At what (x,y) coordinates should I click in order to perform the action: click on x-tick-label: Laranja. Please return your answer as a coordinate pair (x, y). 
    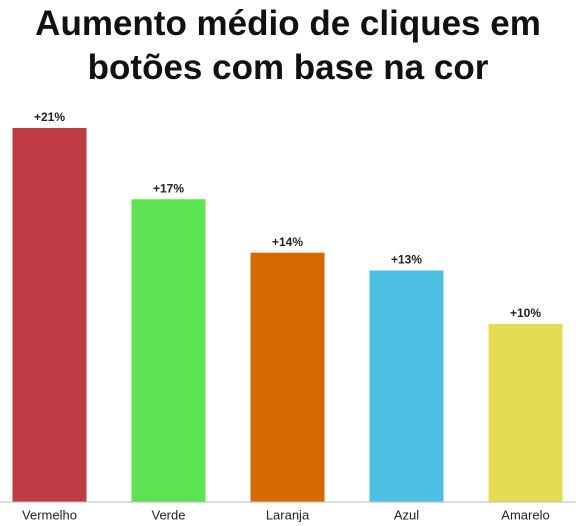
    Looking at the image, I should click on (288, 514).